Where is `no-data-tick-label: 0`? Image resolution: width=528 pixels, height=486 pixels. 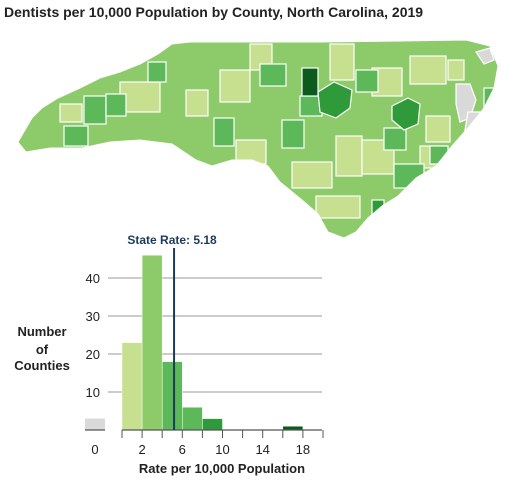 no-data-tick-label: 0 is located at coordinates (94, 449).